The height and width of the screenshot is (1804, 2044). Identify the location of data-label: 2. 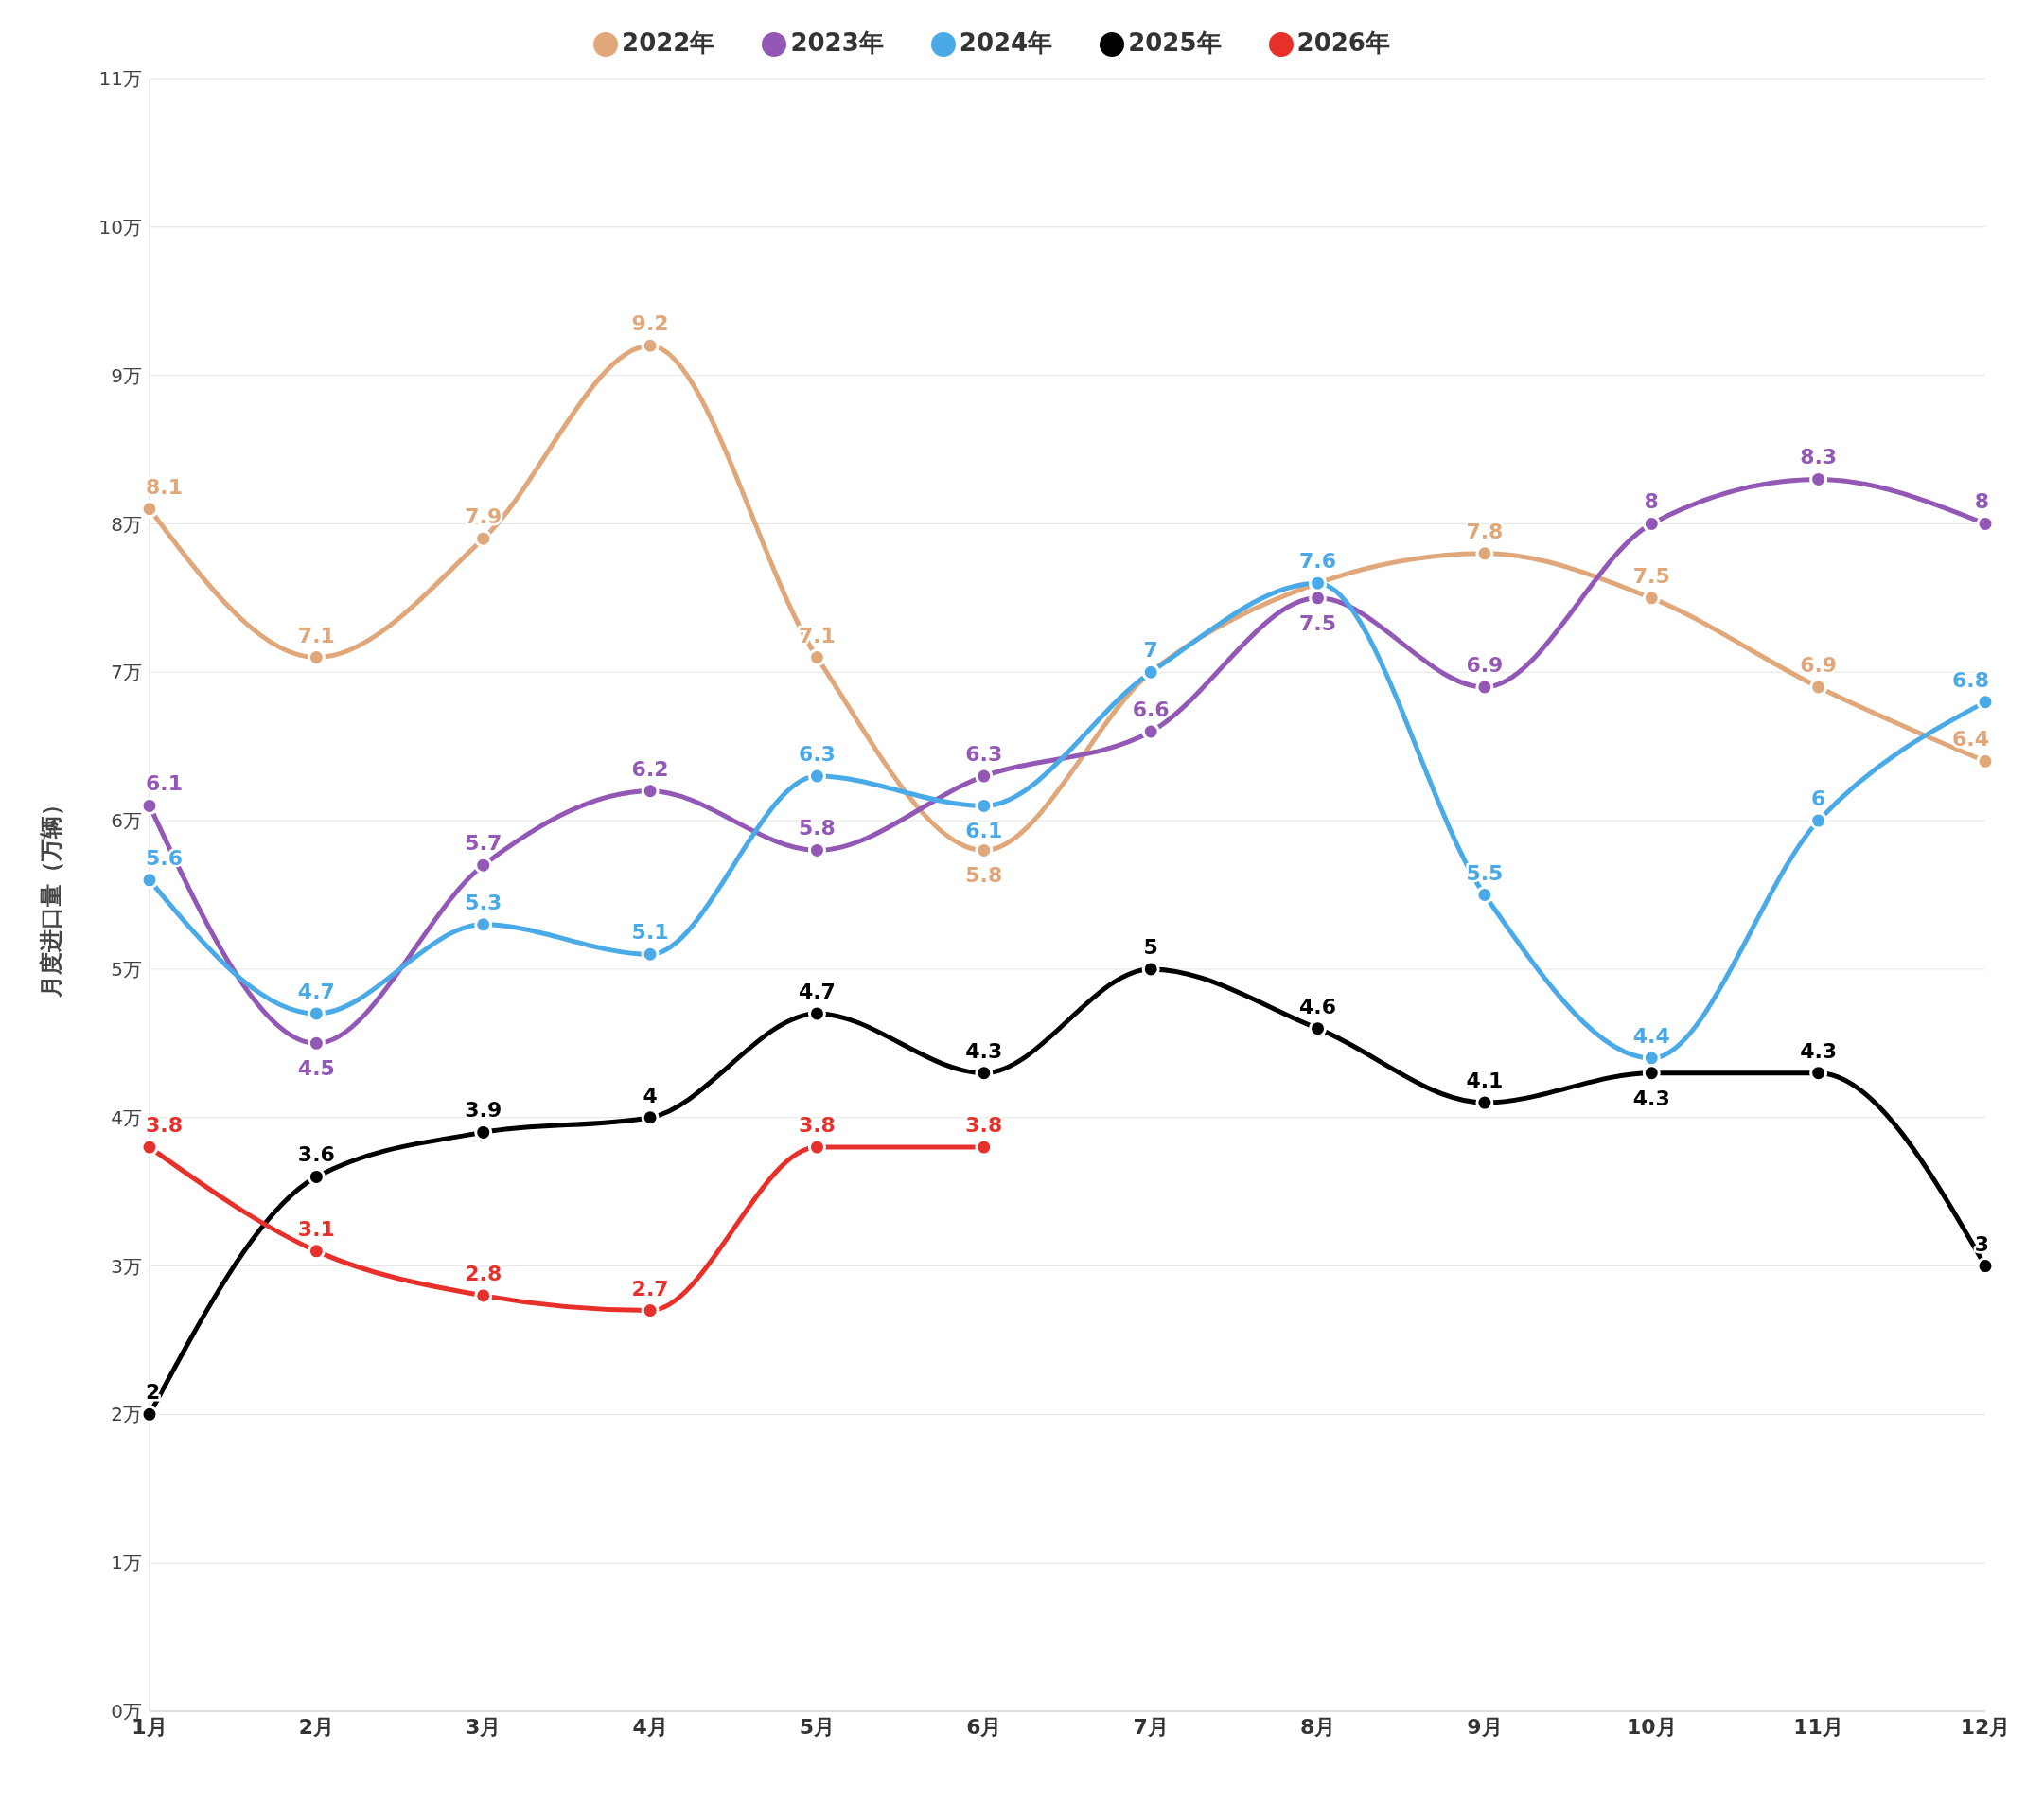
(153, 1392).